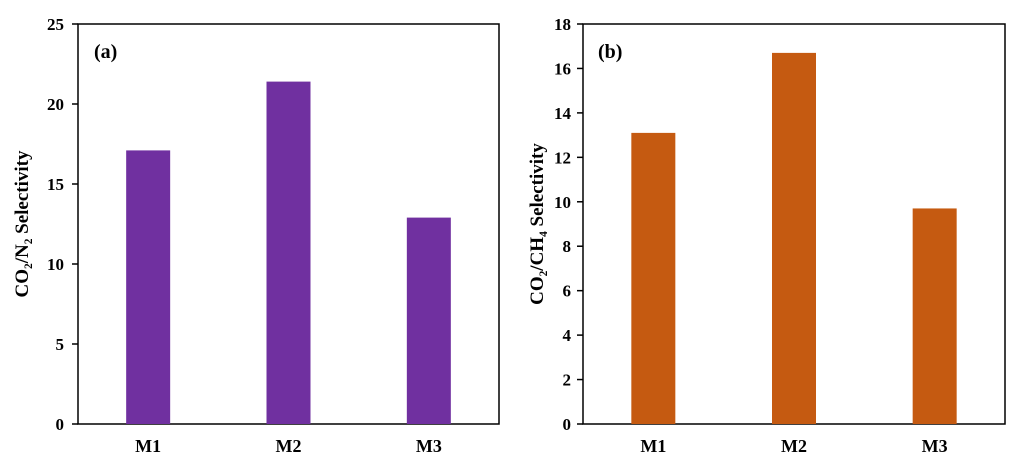 This screenshot has height=461, width=1011. Describe the element at coordinates (568, 224) in the screenshot. I see `y-axis-ticks: 0 2 4 6 8 10 12 14 16 18` at that location.